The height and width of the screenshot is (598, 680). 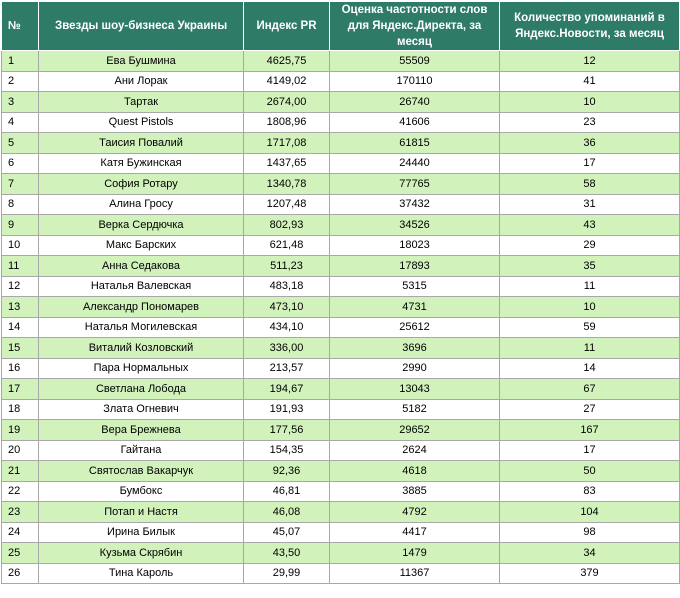 What do you see at coordinates (20, 430) in the screenshot?
I see `row-number-cell: 19` at bounding box center [20, 430].